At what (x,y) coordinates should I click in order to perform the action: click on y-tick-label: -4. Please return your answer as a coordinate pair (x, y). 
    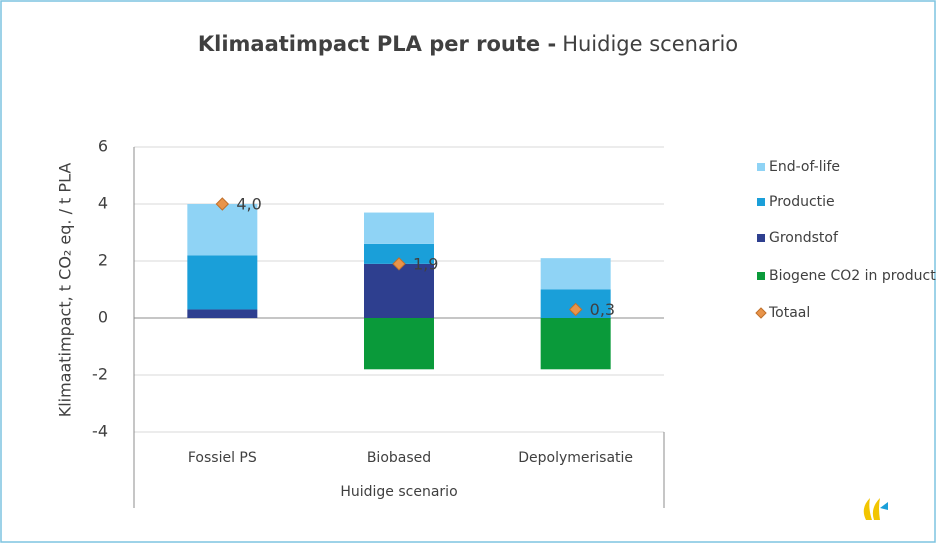
    Looking at the image, I should click on (100, 431).